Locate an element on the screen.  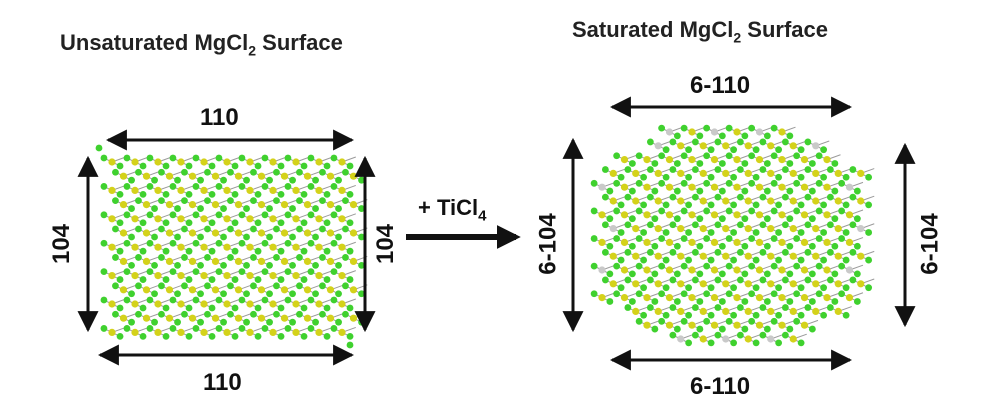
title-text: Saturated MgCl is located at coordinates (653, 29).